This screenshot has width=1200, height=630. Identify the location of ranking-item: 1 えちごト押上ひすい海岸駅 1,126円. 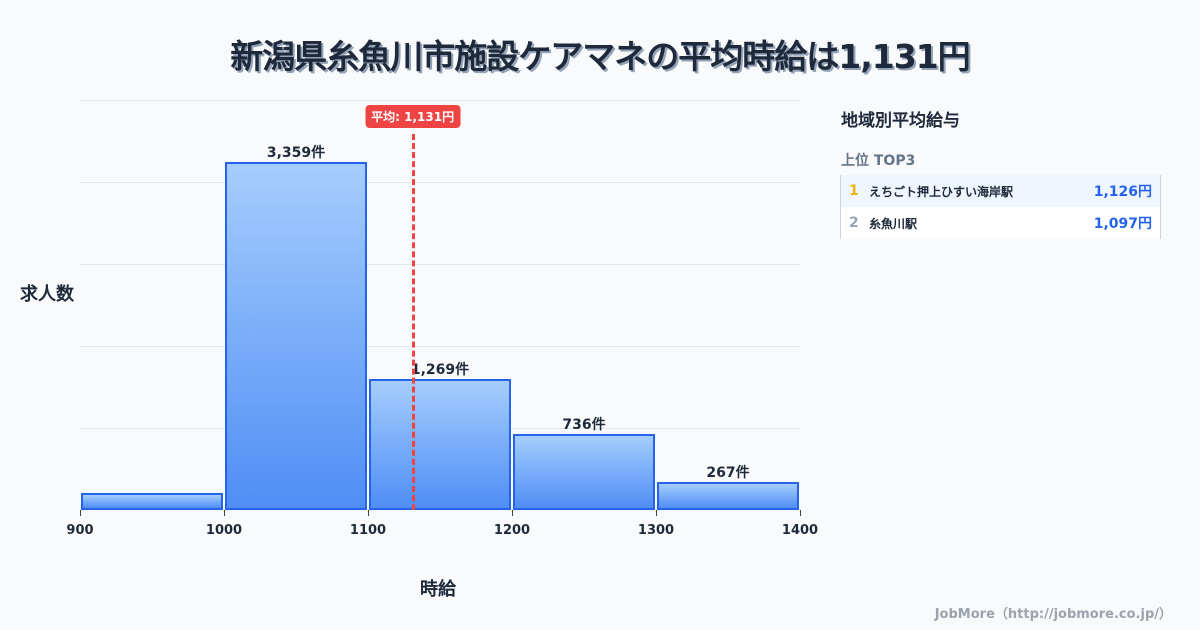
(1000, 191).